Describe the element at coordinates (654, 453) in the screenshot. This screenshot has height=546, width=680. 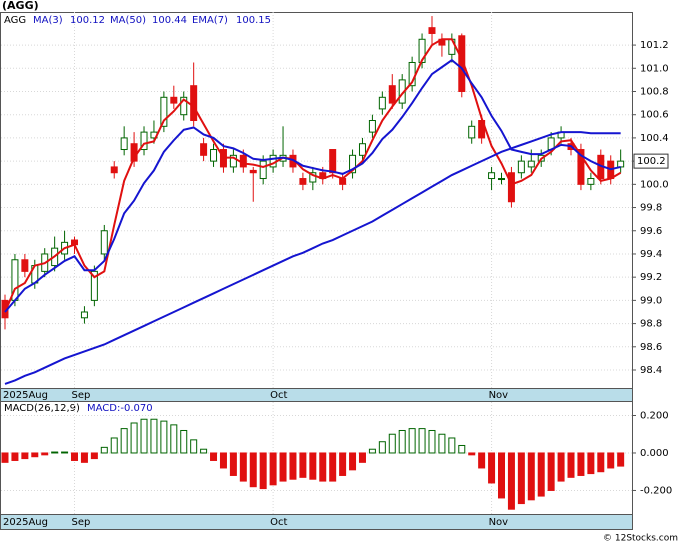
I see `y-tick-label: 0.000` at that location.